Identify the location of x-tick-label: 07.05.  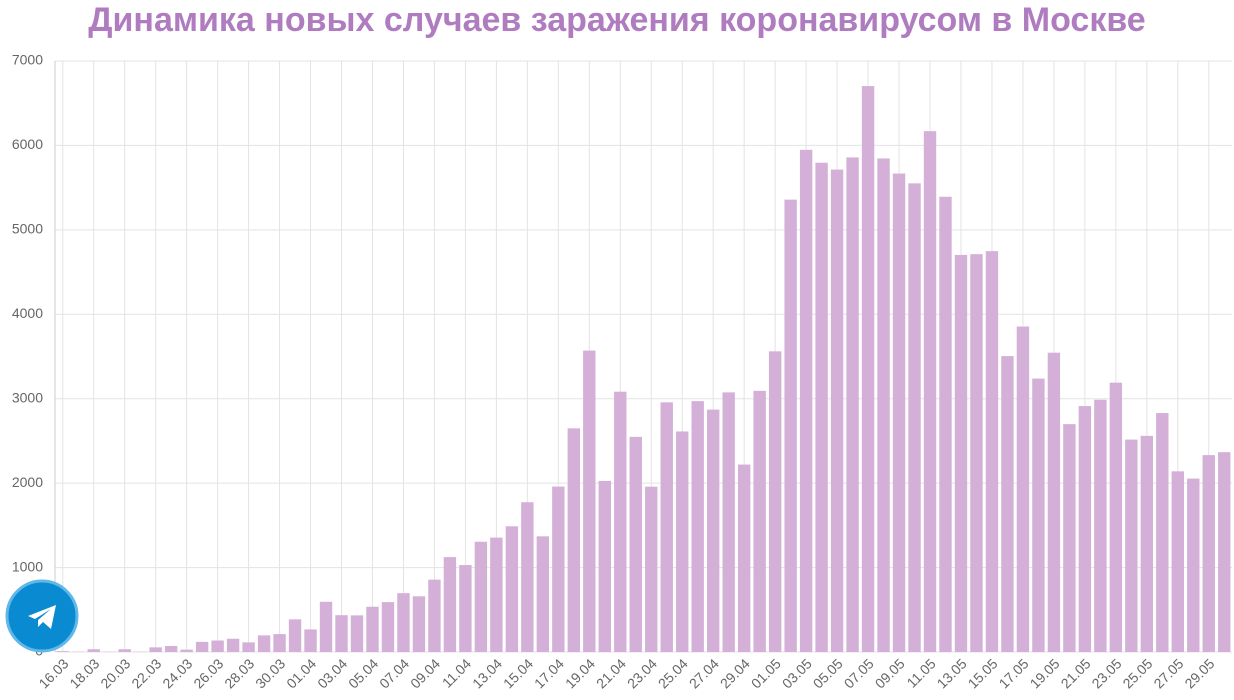
(859, 673).